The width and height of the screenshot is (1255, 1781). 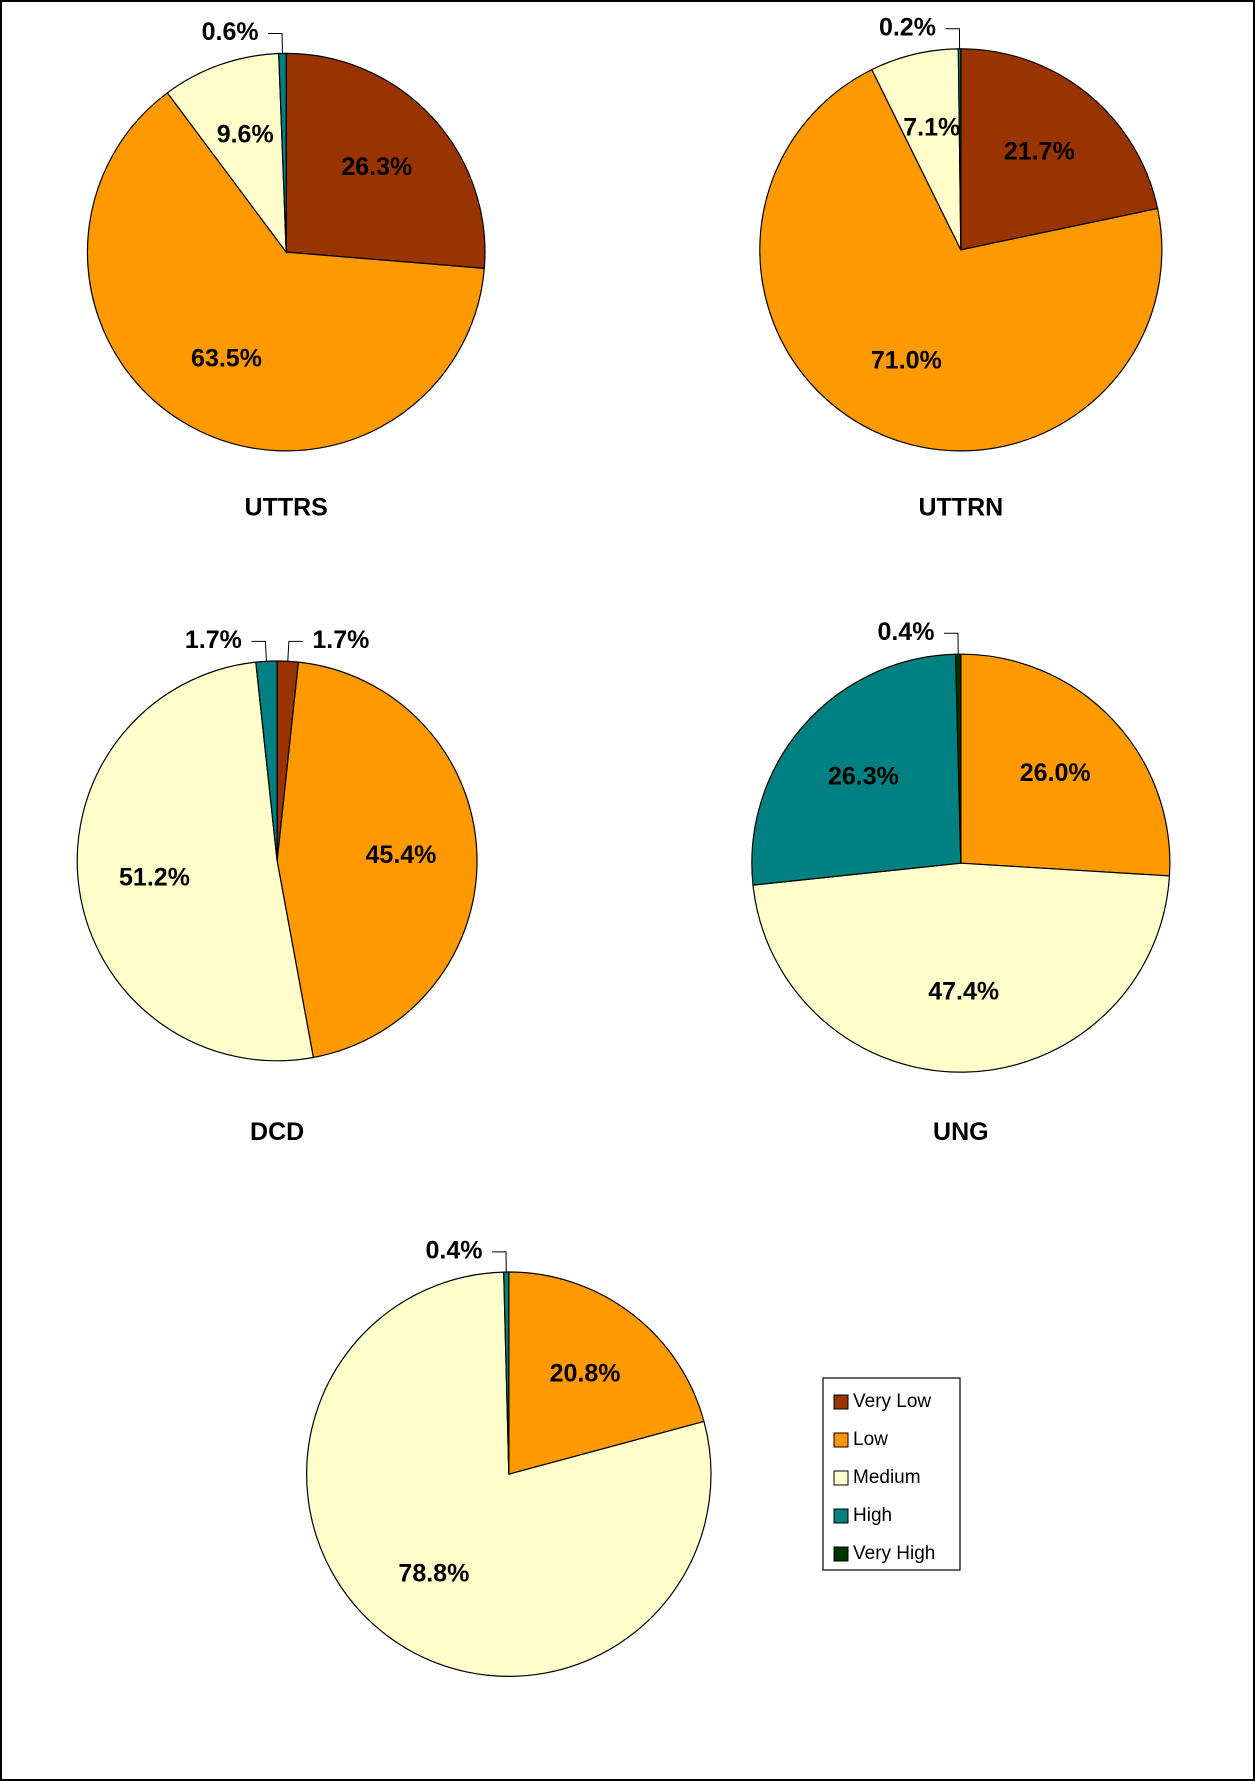 What do you see at coordinates (963, 991) in the screenshot?
I see `data-label: 47.4%` at bounding box center [963, 991].